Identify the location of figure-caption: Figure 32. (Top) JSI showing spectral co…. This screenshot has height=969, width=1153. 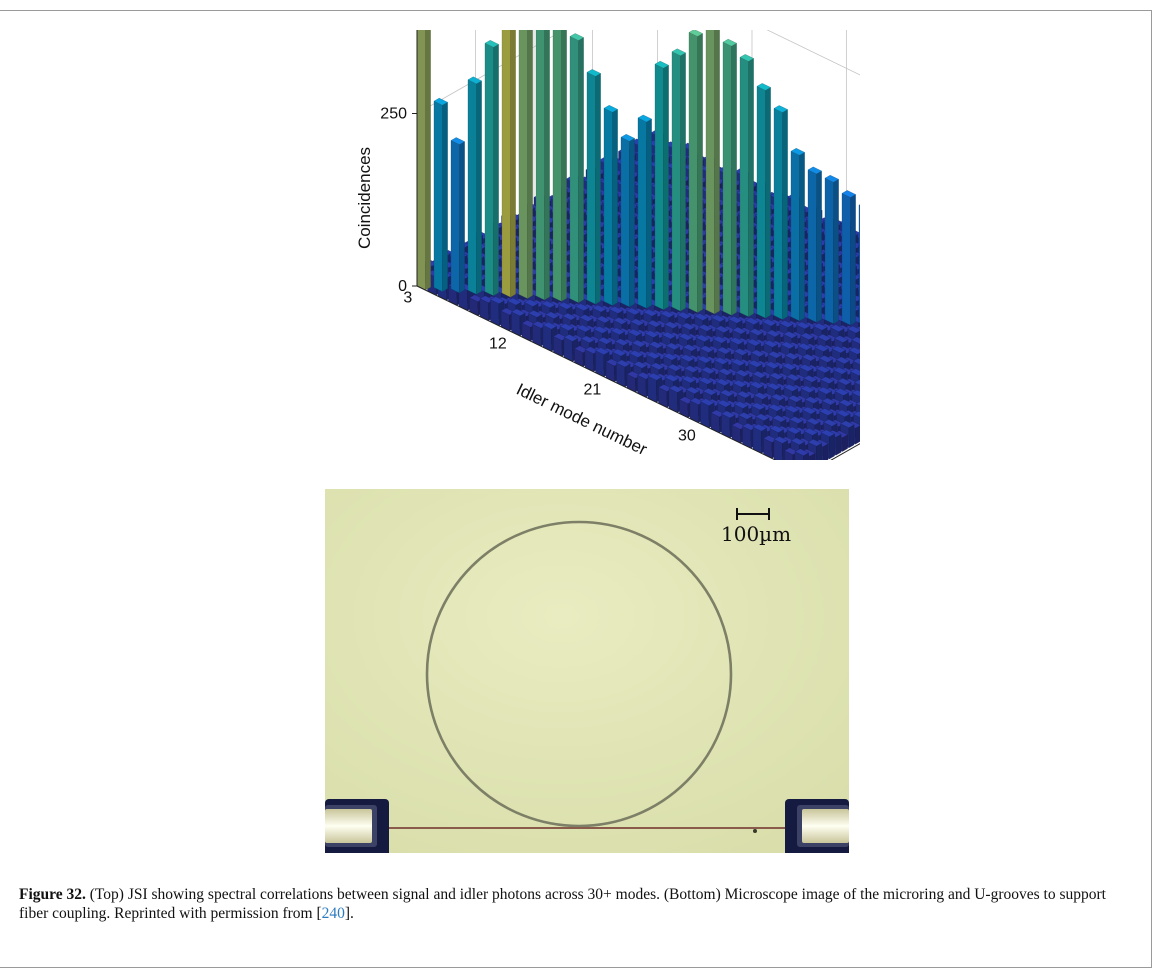
(574, 904).